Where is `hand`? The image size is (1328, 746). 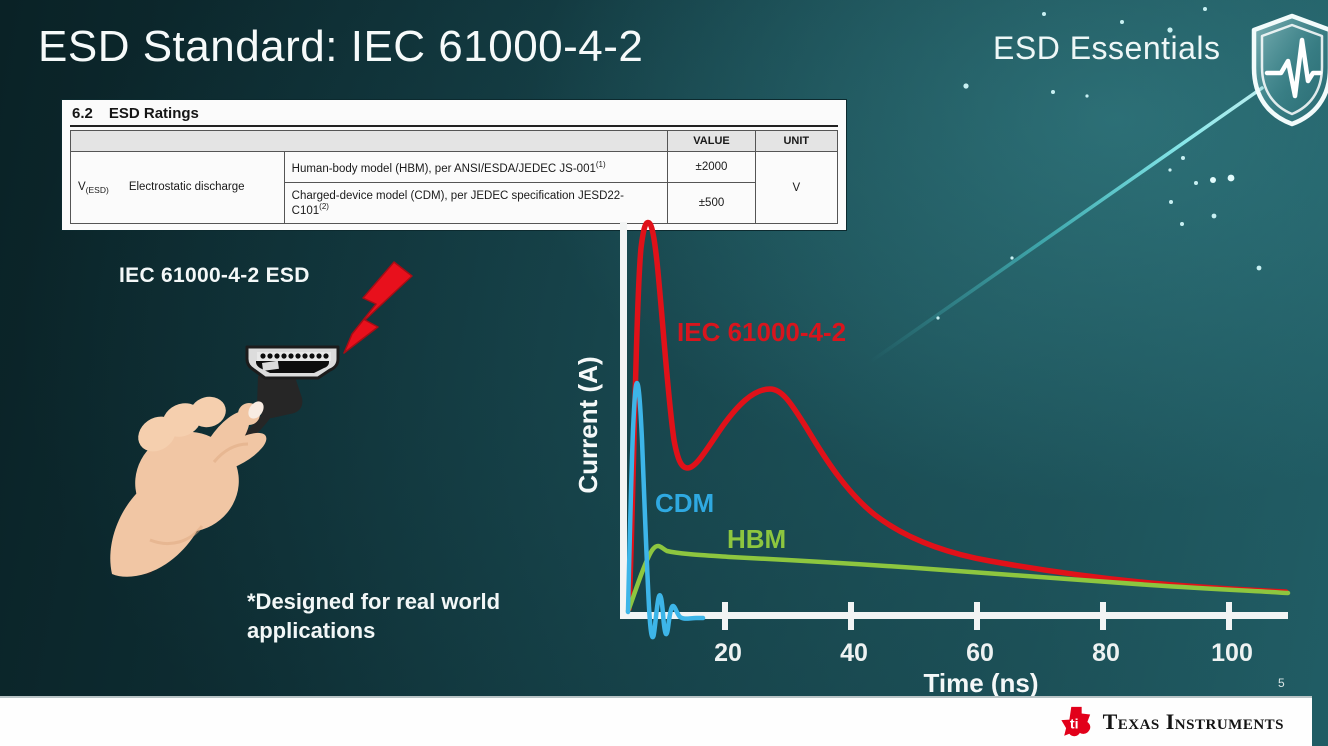
hand is located at coordinates (188, 486).